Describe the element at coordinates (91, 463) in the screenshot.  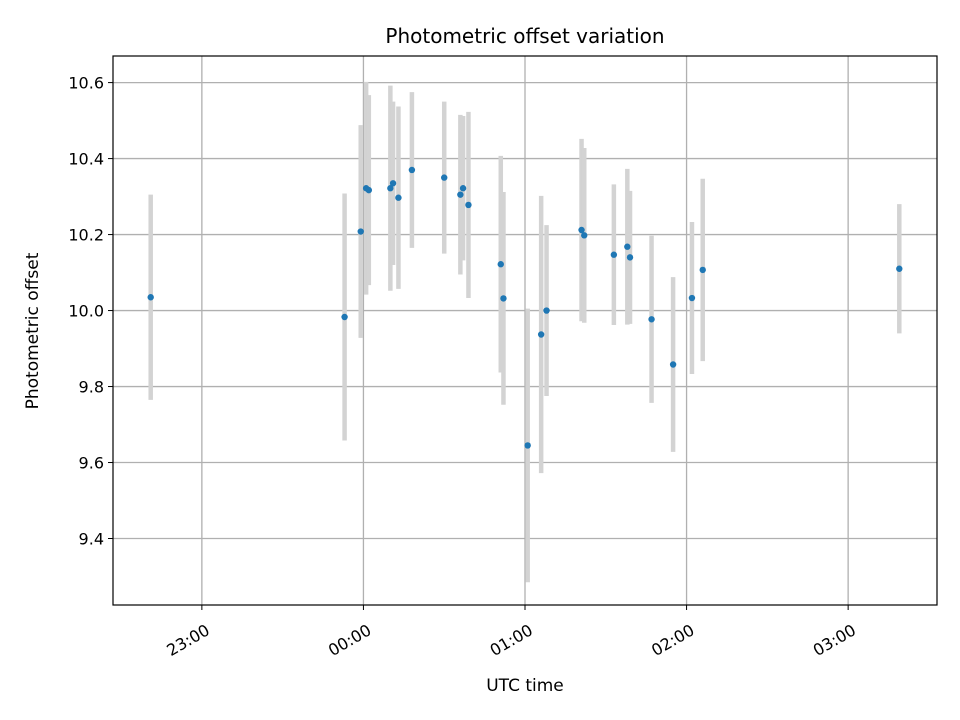
I see `y-tick-label: 9.6` at that location.